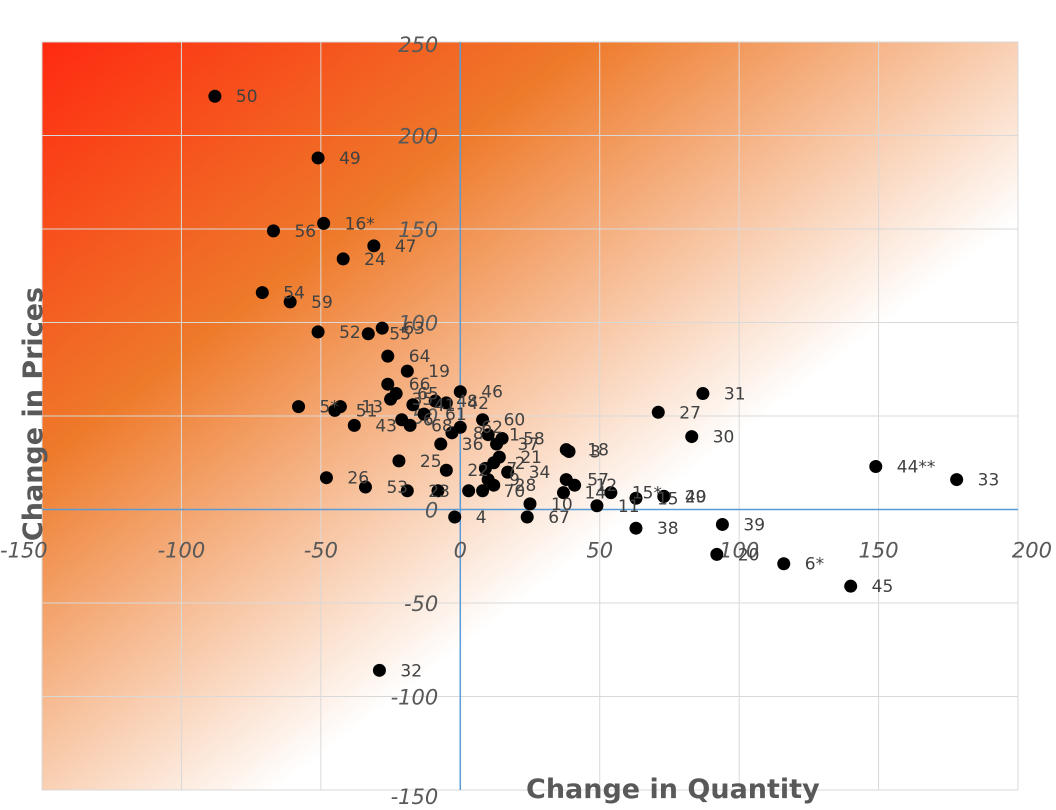 This screenshot has height=810, width=1056. I want to click on data-label: 15, so click(668, 499).